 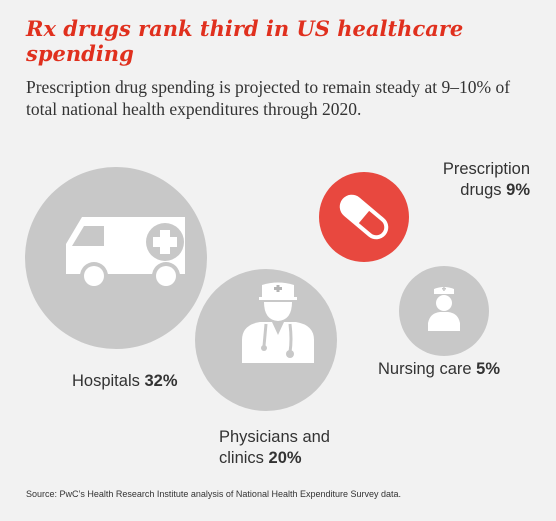 I want to click on nursing-name: Nursing care, so click(x=425, y=369).